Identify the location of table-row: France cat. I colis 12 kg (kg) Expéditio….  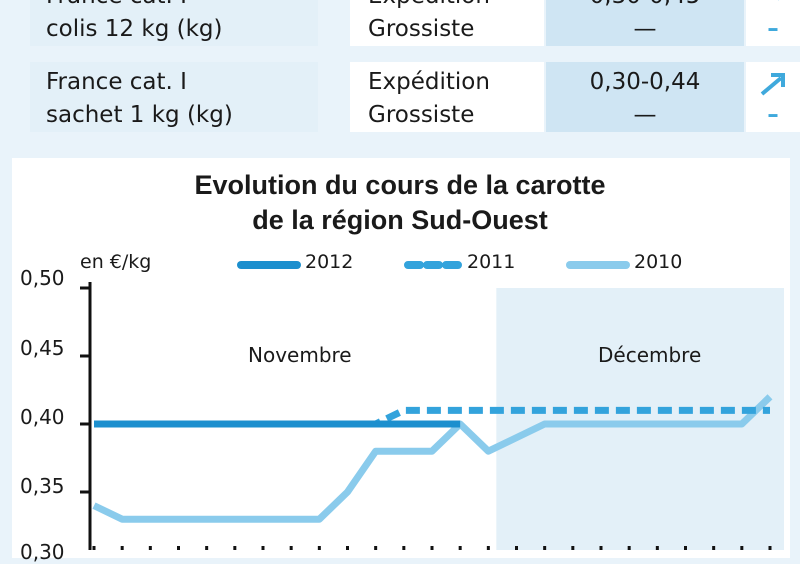
(415, 23).